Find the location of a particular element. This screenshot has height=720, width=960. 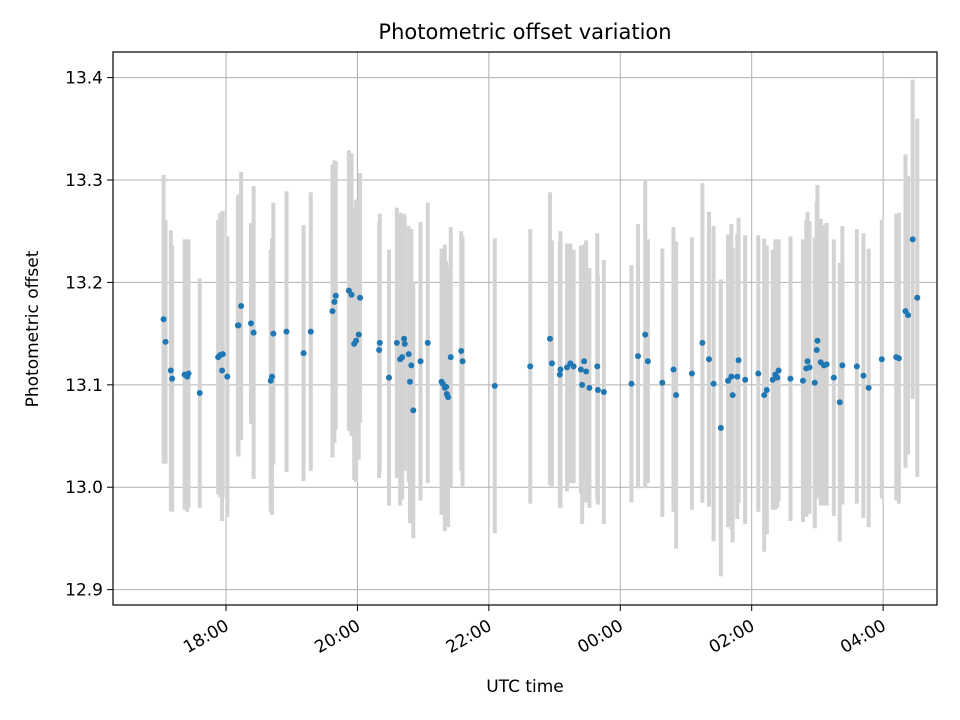

x-axis: 18:00 20:00 22:00 00:00 02:00 04:00 is located at coordinates (535, 631).